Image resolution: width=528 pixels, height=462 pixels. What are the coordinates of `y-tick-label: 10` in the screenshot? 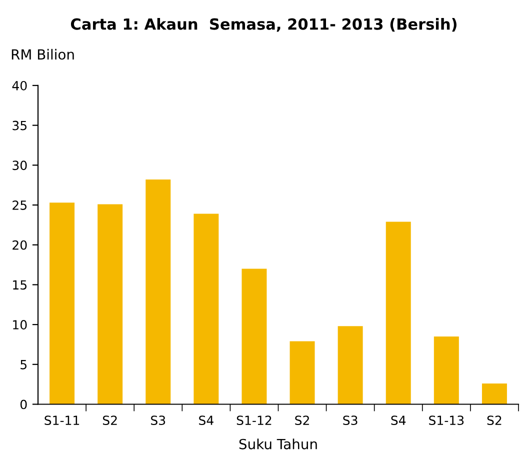 It's located at (20, 325).